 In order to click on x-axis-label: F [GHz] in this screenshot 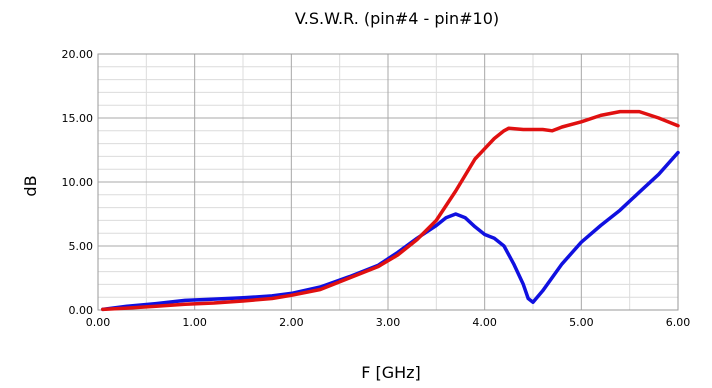, I will do `click(391, 372)`.